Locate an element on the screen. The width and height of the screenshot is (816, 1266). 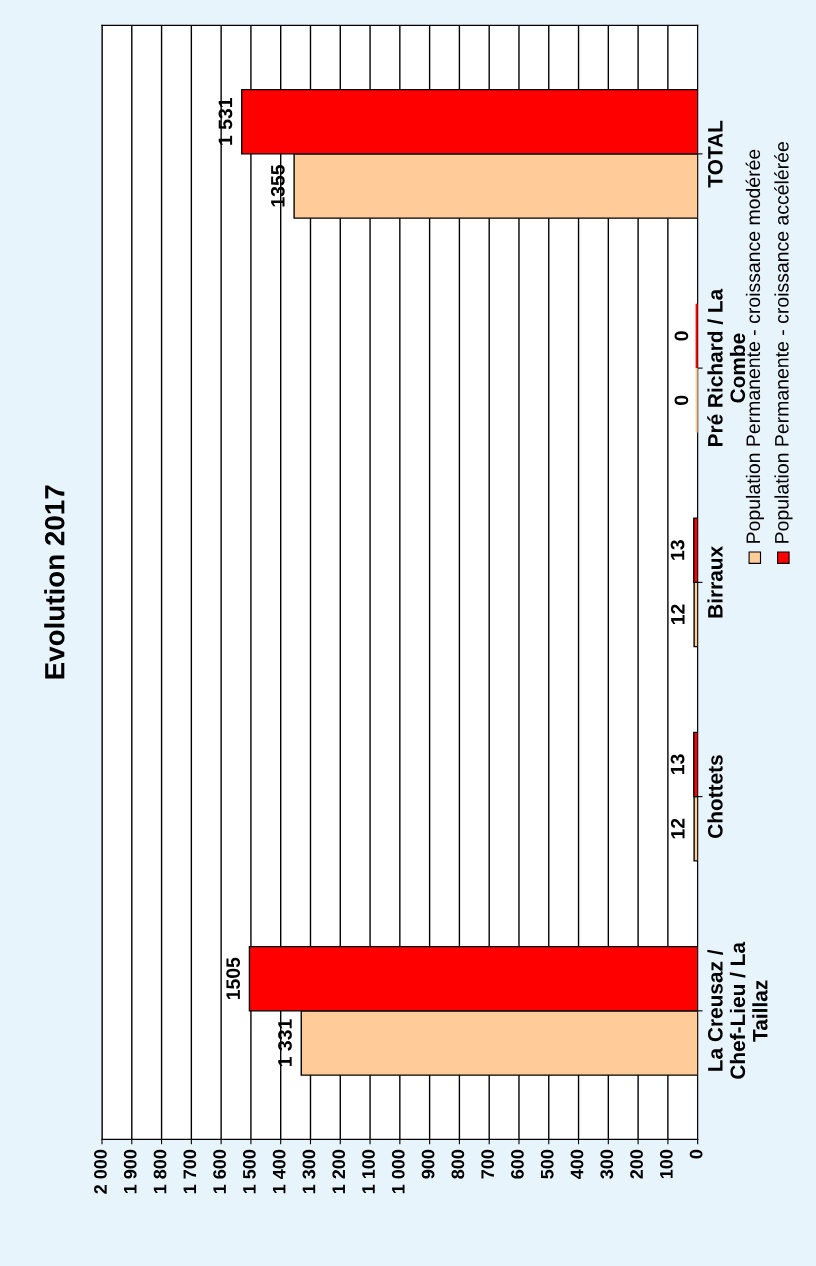
x-tick-label: 400 is located at coordinates (577, 1164).